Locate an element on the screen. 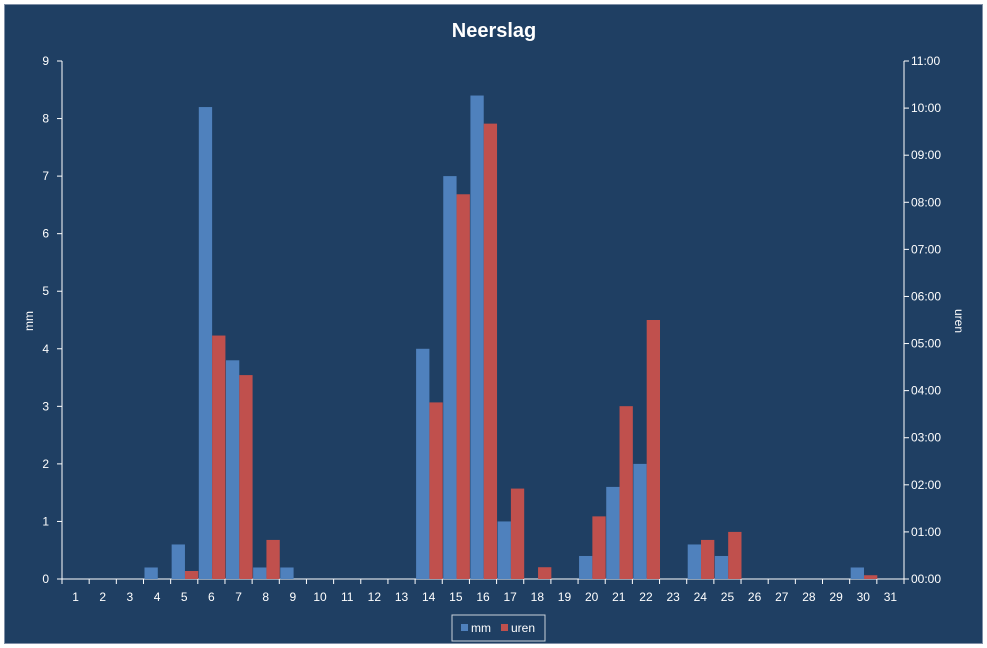  x-tick-label: 11 is located at coordinates (347, 597).